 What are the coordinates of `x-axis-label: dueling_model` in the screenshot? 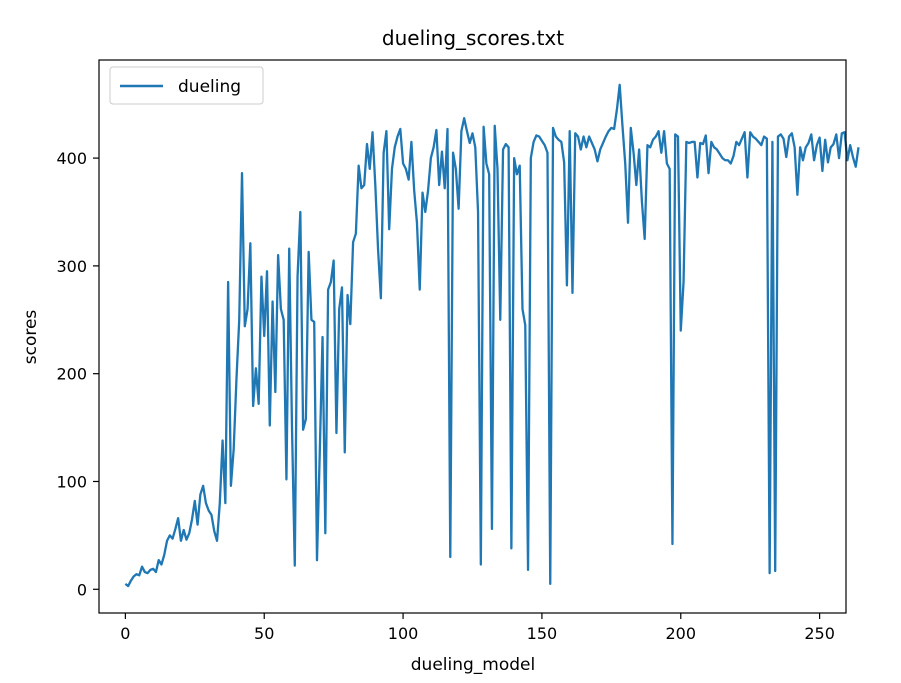 It's located at (473, 665).